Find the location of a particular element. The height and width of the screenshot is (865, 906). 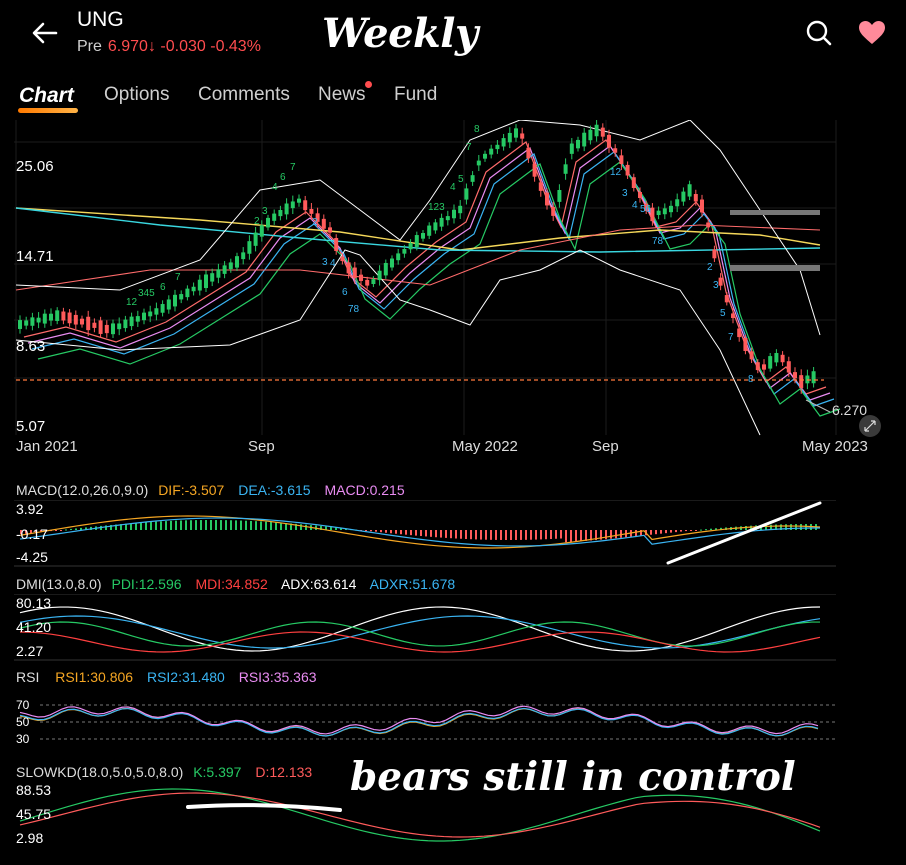

seq-blue-6: 3 is located at coordinates (625, 193).